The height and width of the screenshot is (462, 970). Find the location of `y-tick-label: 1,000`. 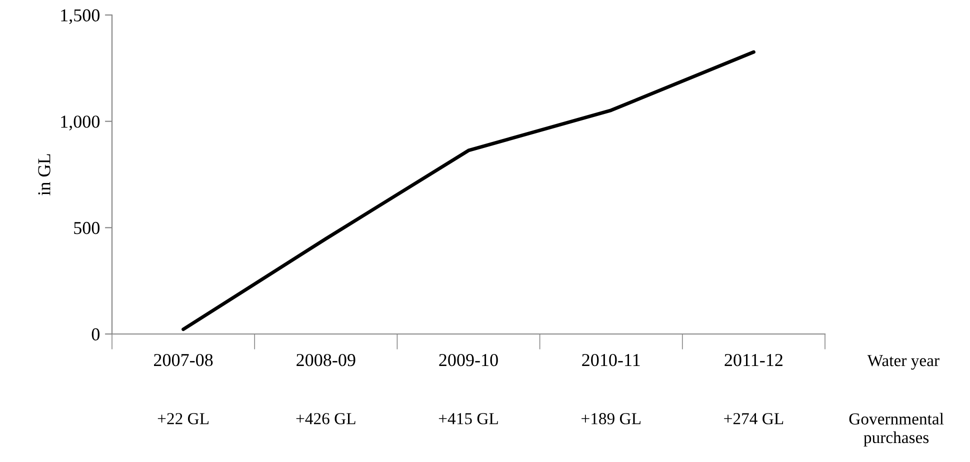

y-tick-label: 1,000 is located at coordinates (80, 123).